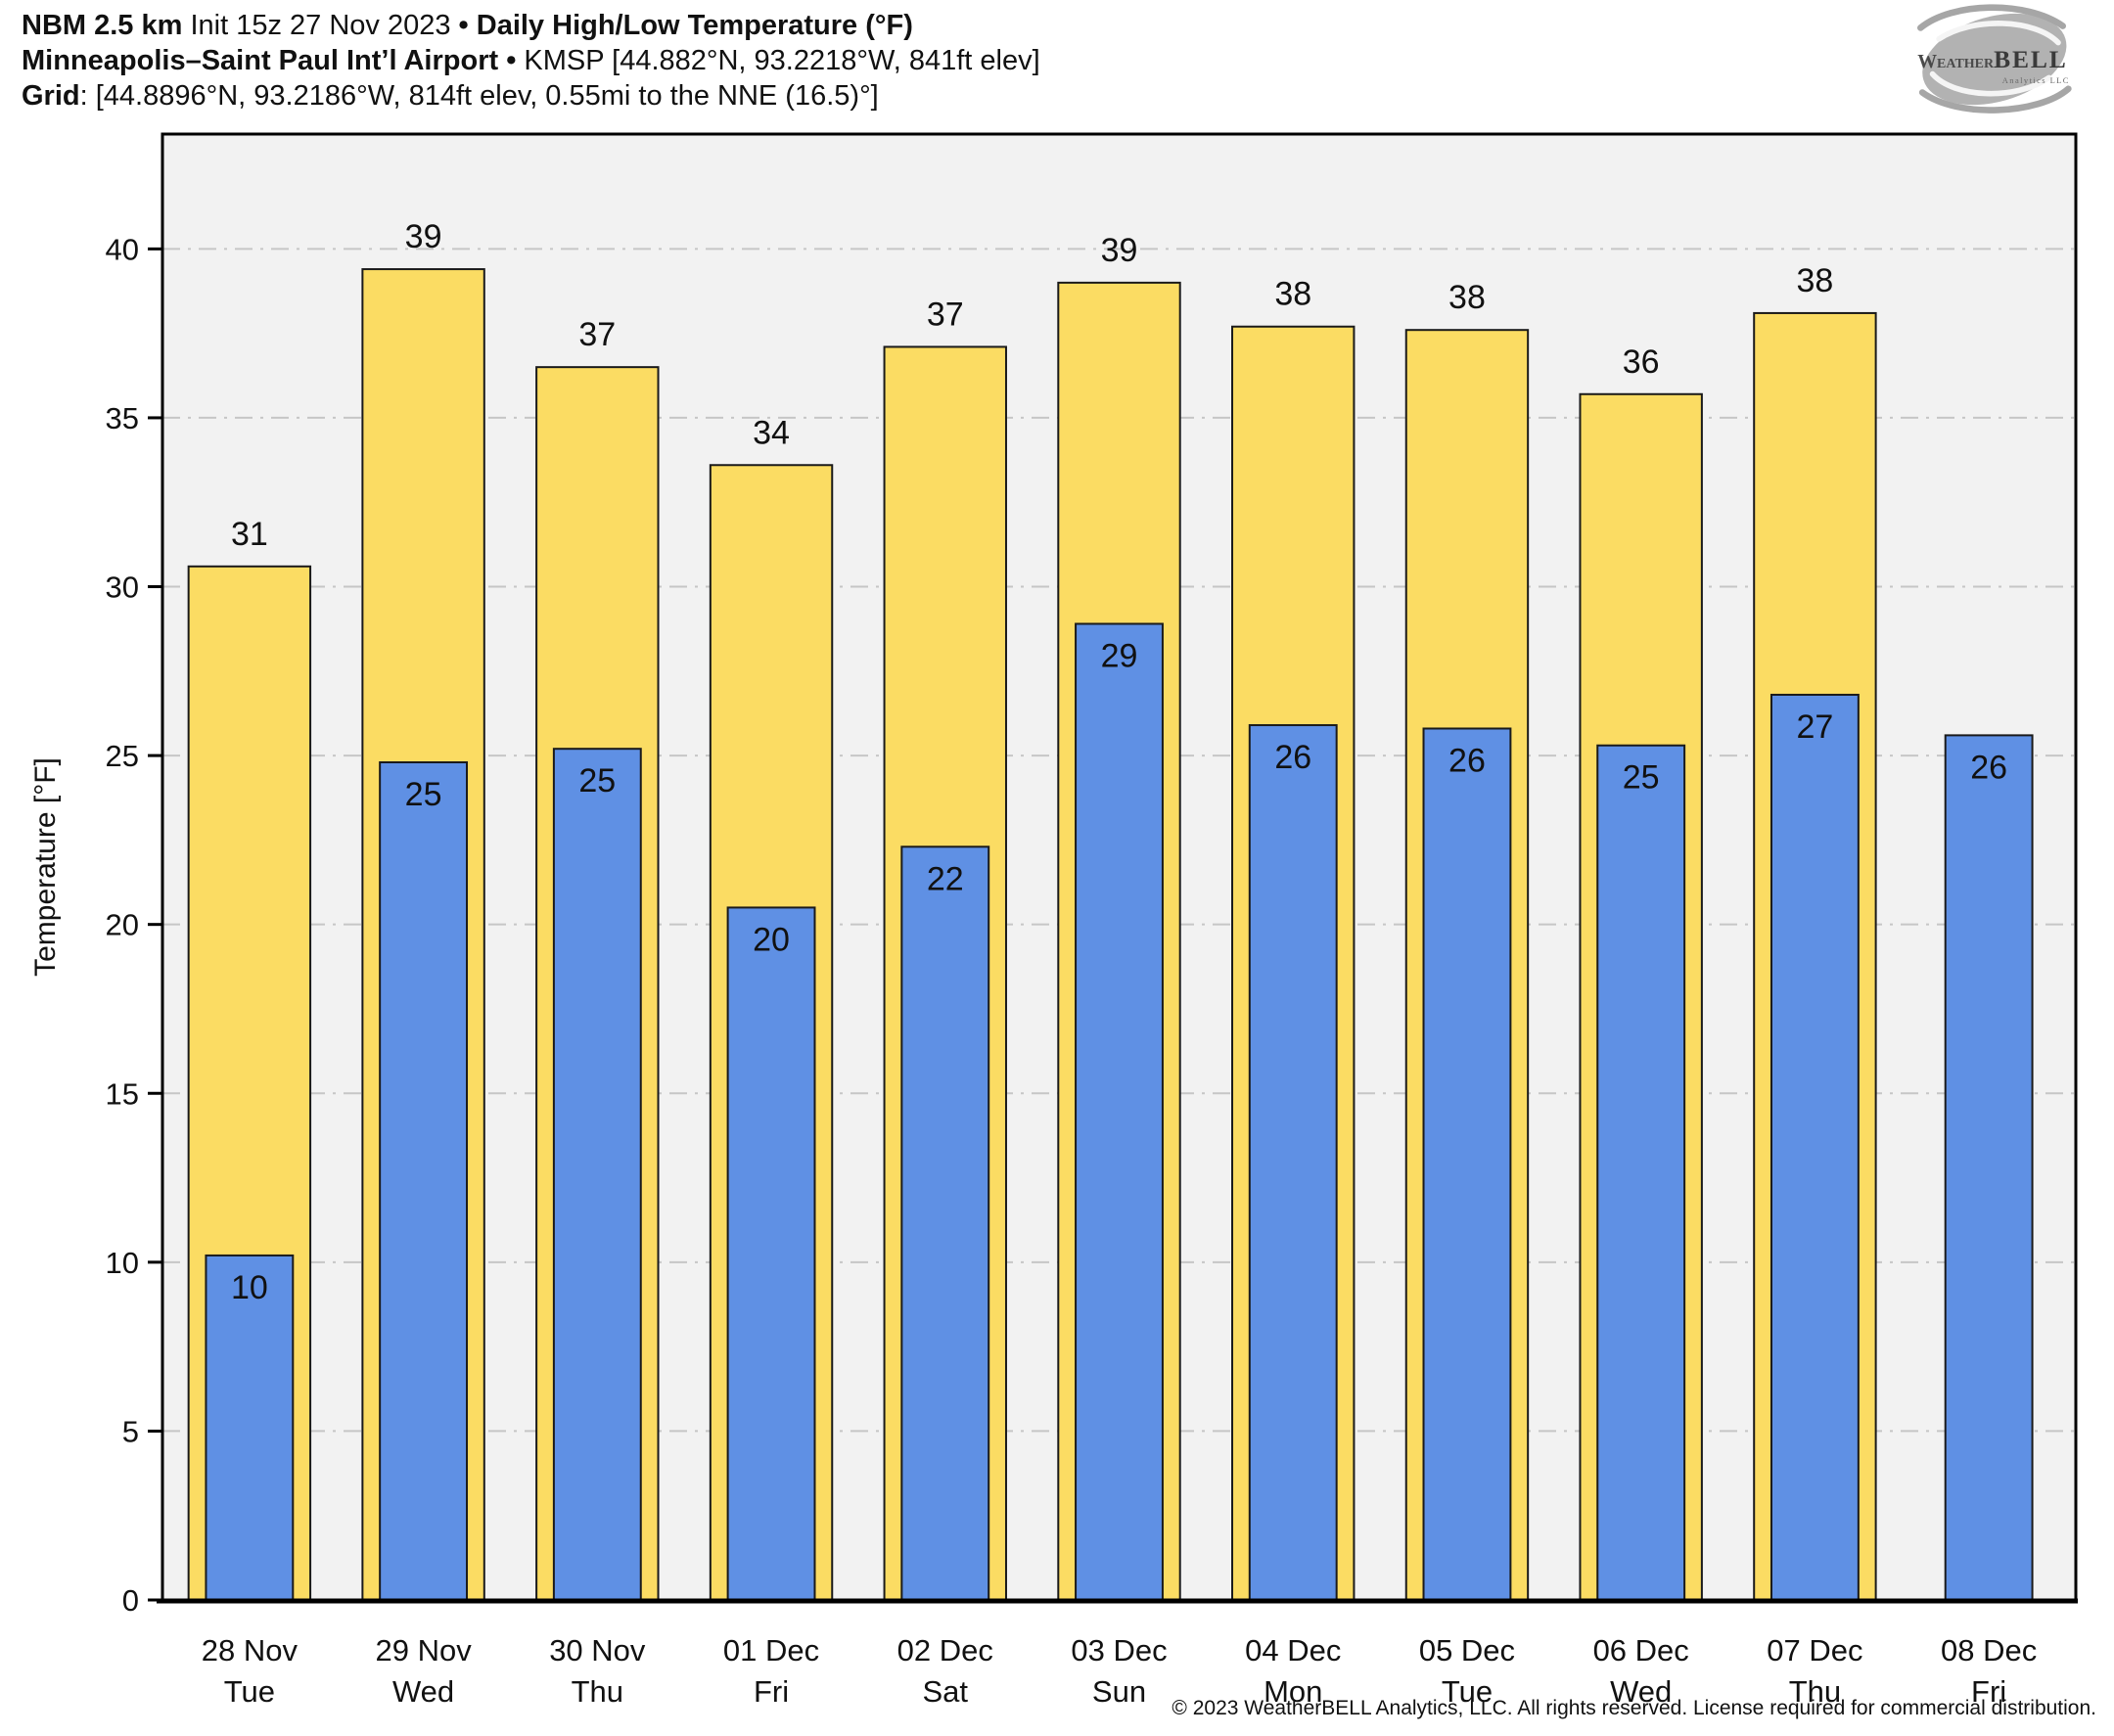 The width and height of the screenshot is (2114, 1736). What do you see at coordinates (123, 588) in the screenshot?
I see `y-axis-tick-label: 30` at bounding box center [123, 588].